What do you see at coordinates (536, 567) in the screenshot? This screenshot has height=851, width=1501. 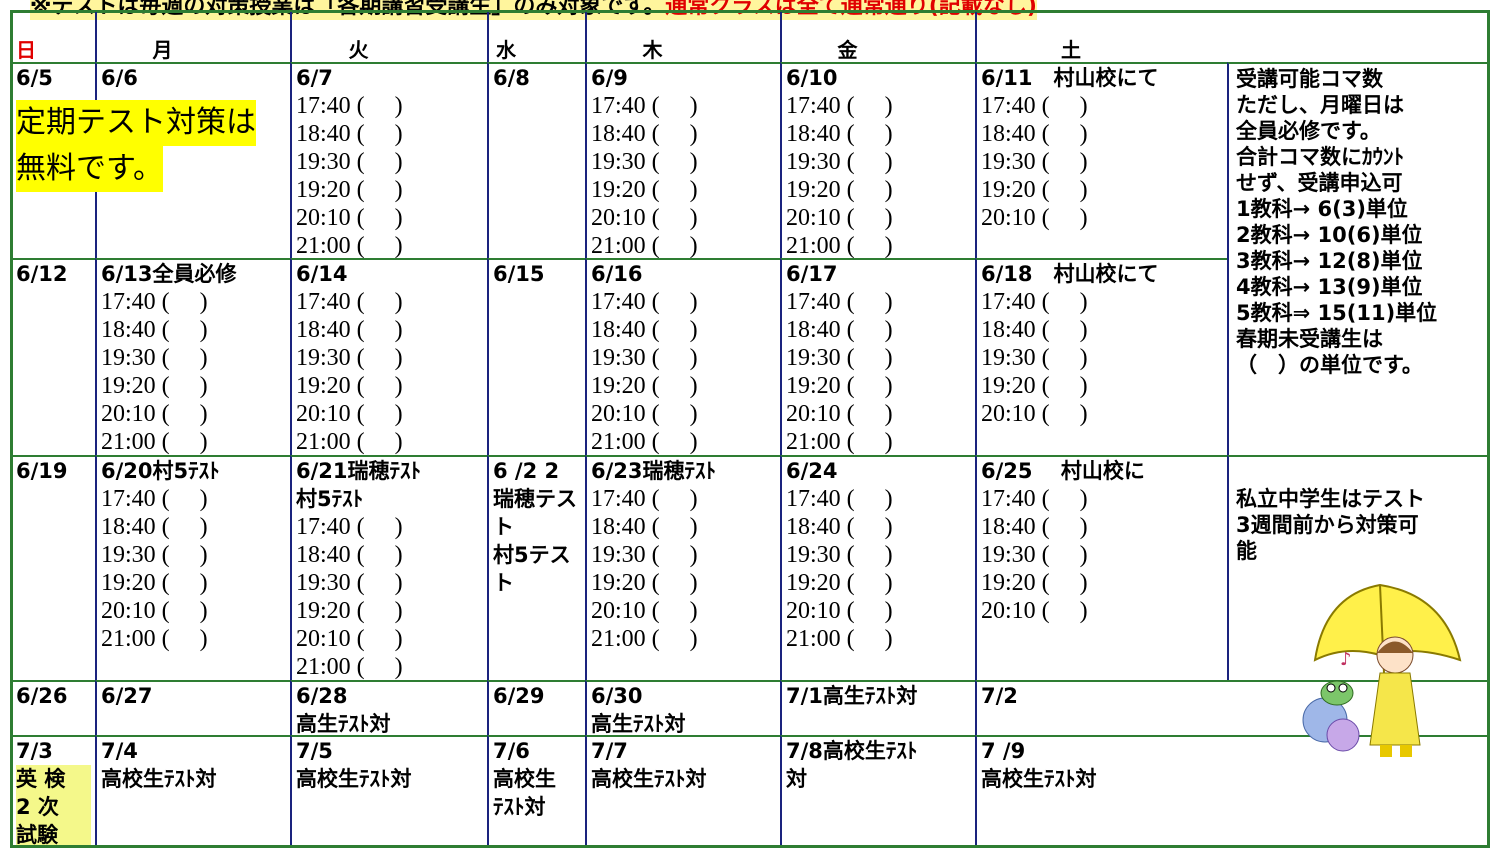 I see `day-cell: 6 /2 2 瑞穂テスト村5テスト` at bounding box center [536, 567].